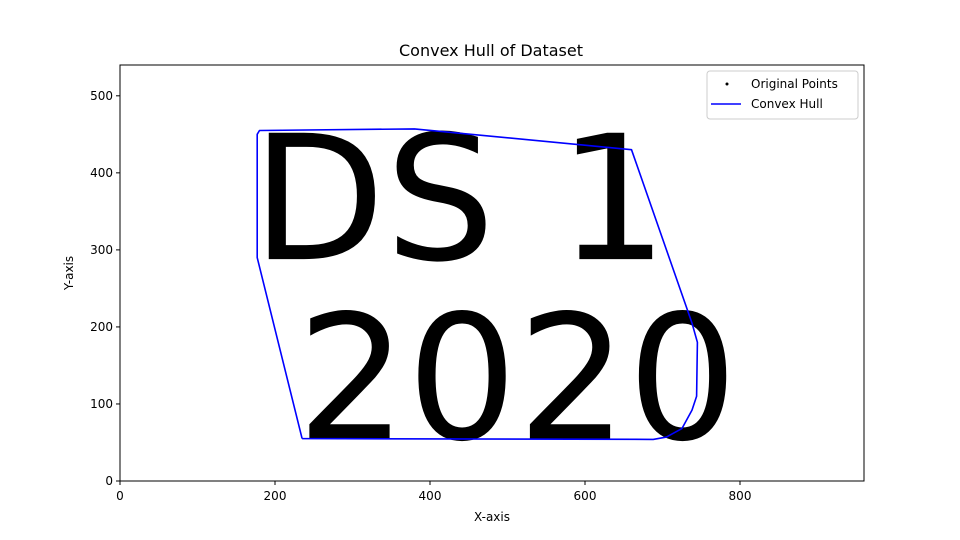 This screenshot has width=960, height=540. Describe the element at coordinates (787, 104) in the screenshot. I see `legend-label-hull: Convex Hull` at that location.